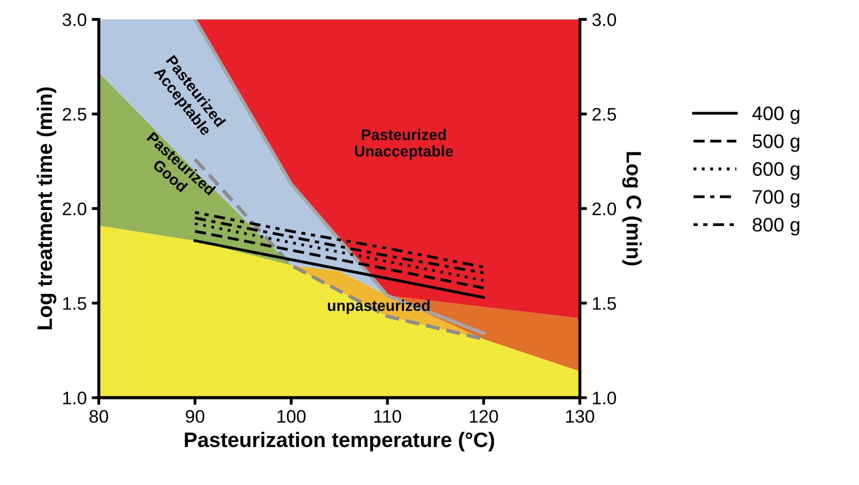 Image resolution: width=859 pixels, height=485 pixels. What do you see at coordinates (604, 19) in the screenshot?
I see `y2-tick-label: 3.0` at bounding box center [604, 19].